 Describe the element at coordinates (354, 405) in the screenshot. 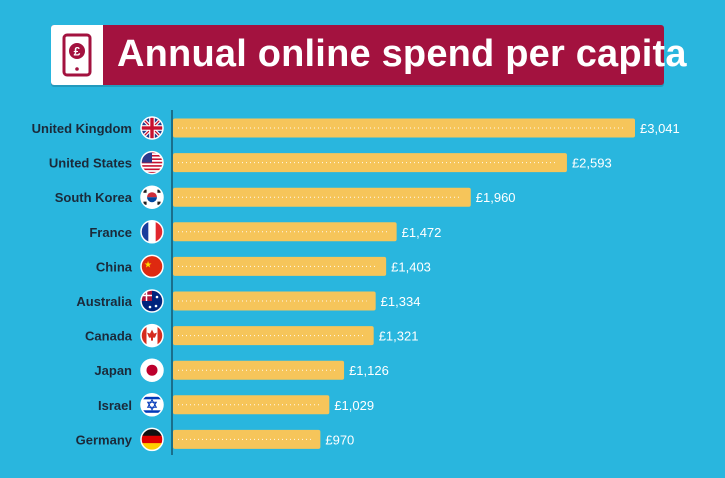

I see `value-label: £1,029` at that location.